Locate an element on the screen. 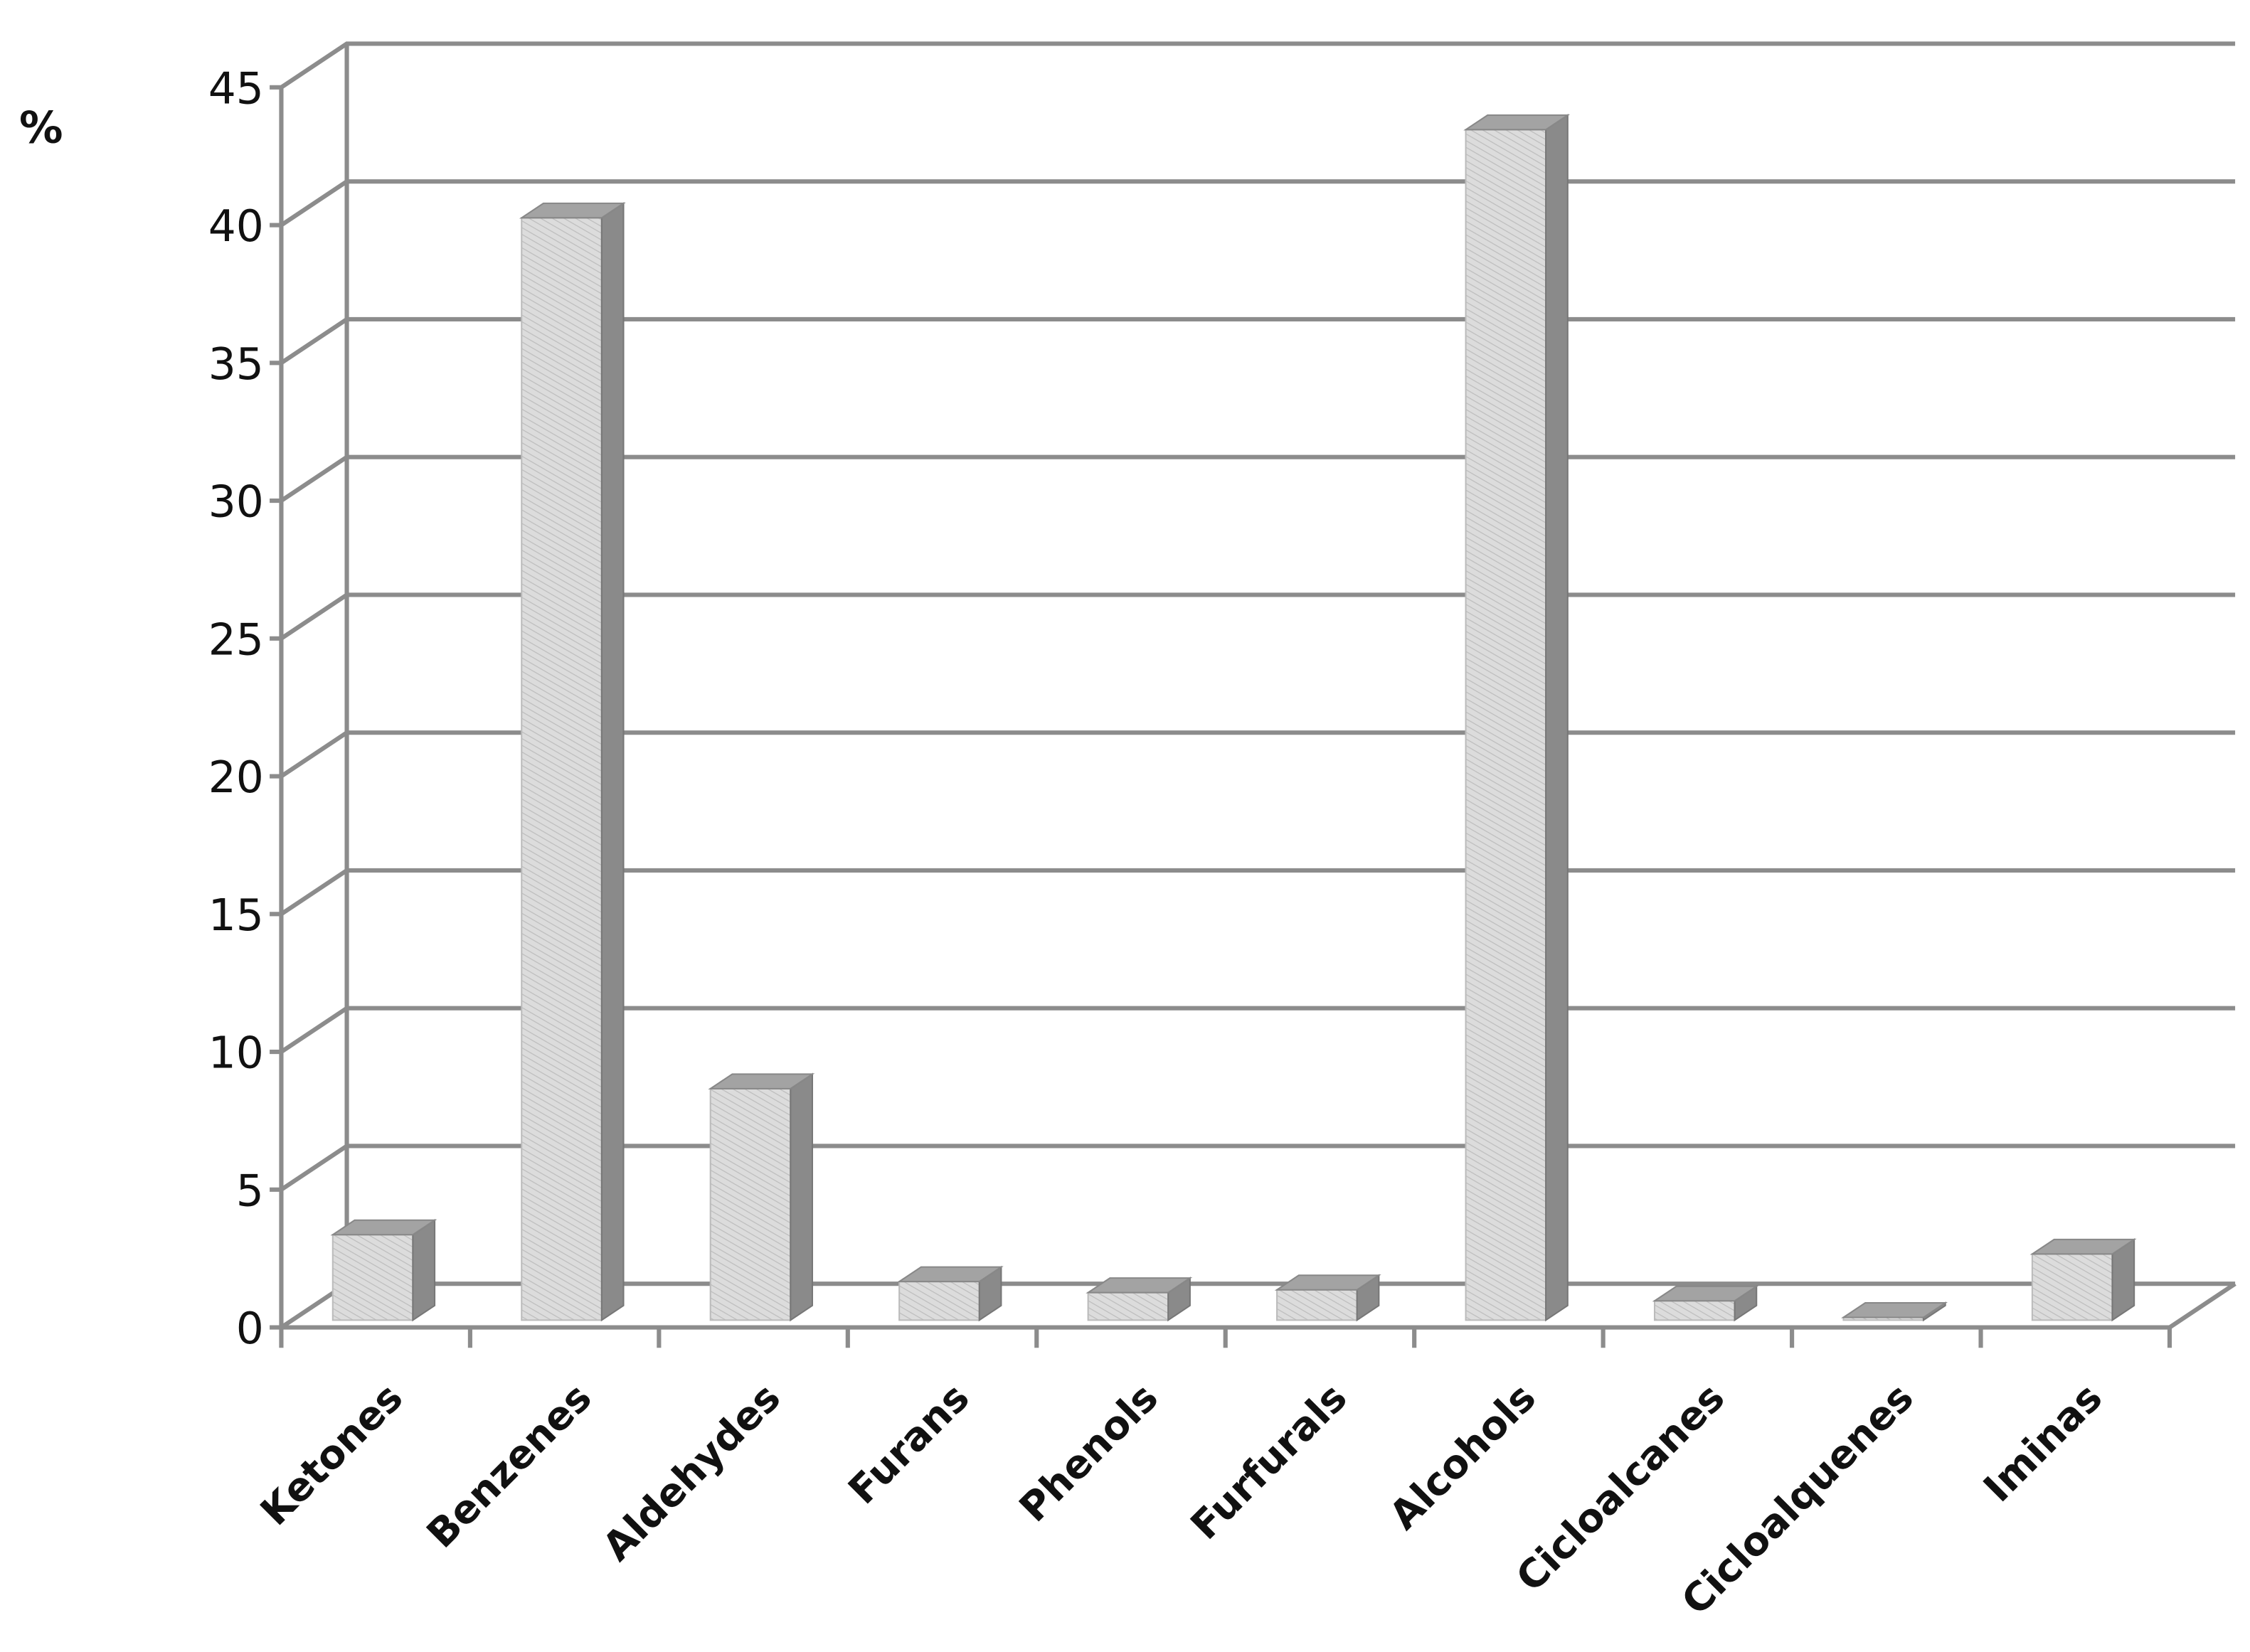  x-axis-depth is located at coordinates (2202, 1305).